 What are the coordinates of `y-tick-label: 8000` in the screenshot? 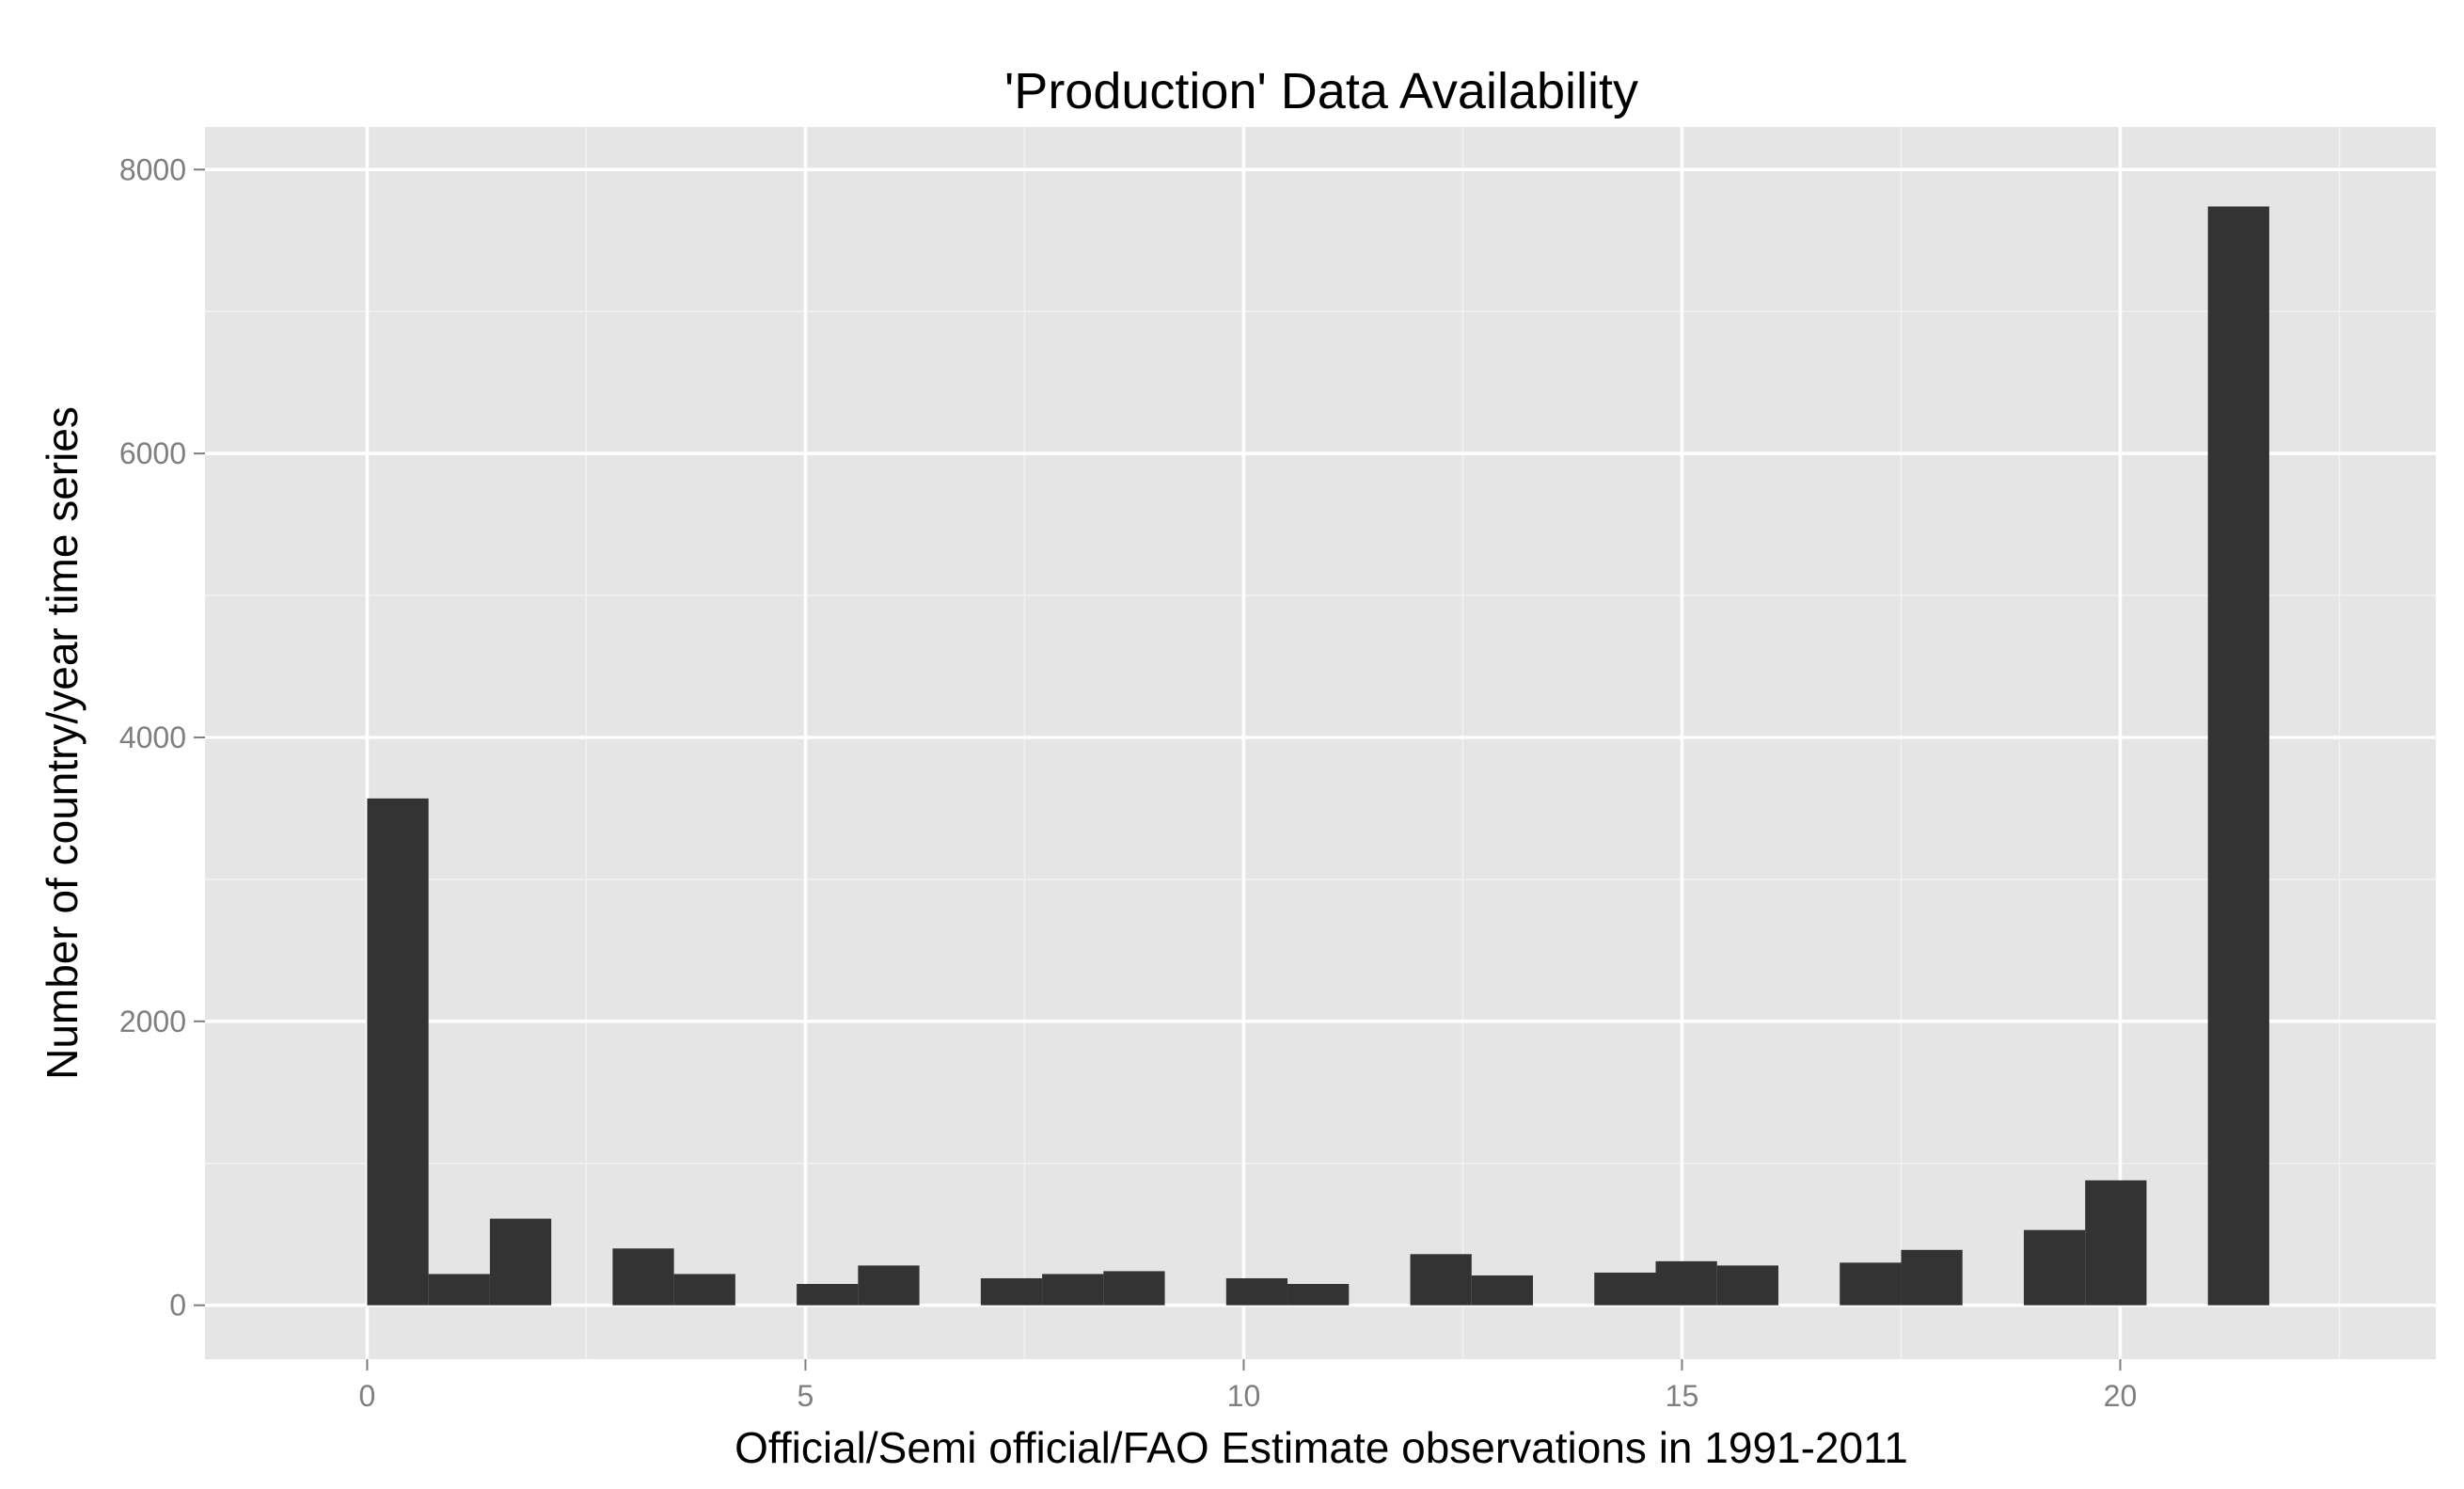 It's located at (152, 169).